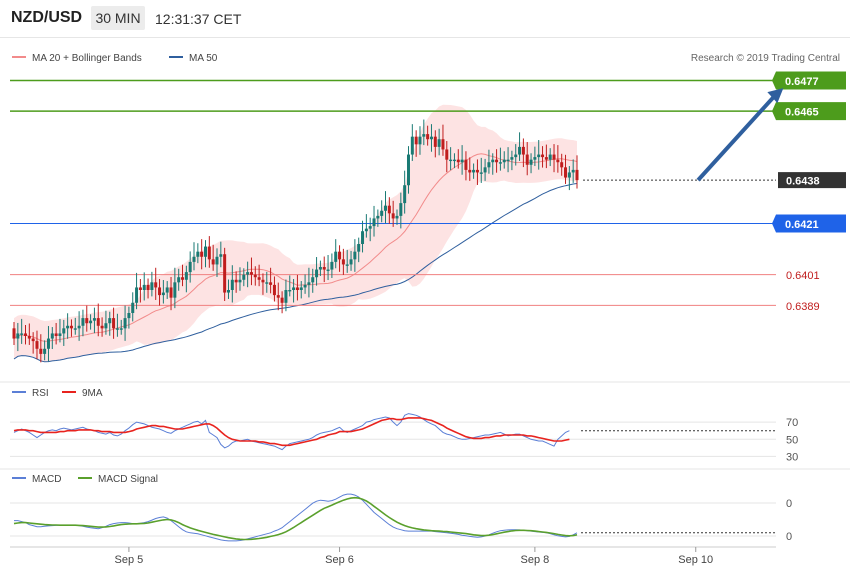  I want to click on forecast-arrow, so click(736, 137).